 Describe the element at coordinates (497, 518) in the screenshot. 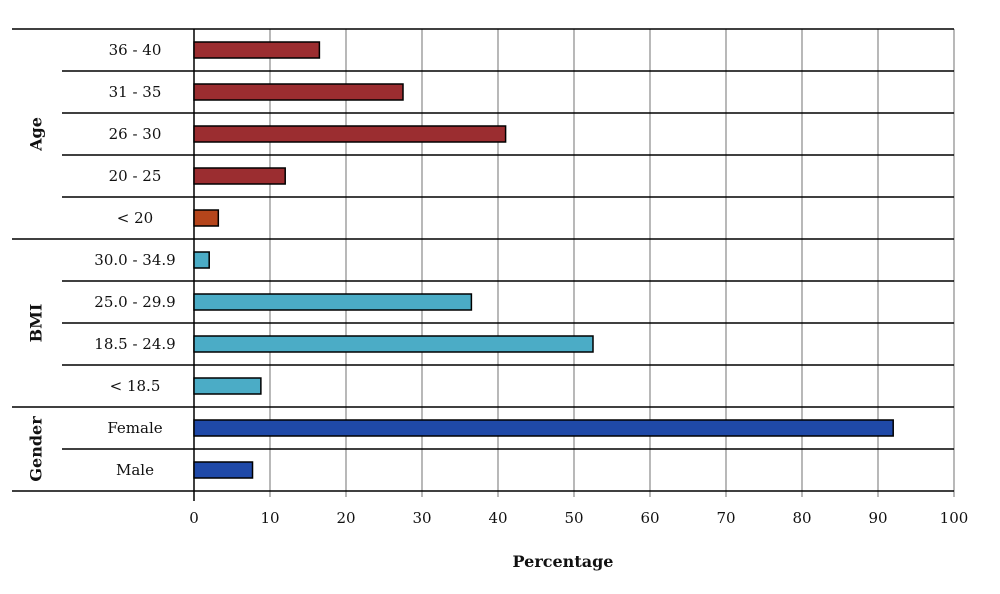

I see `x-tick-label: 40` at that location.